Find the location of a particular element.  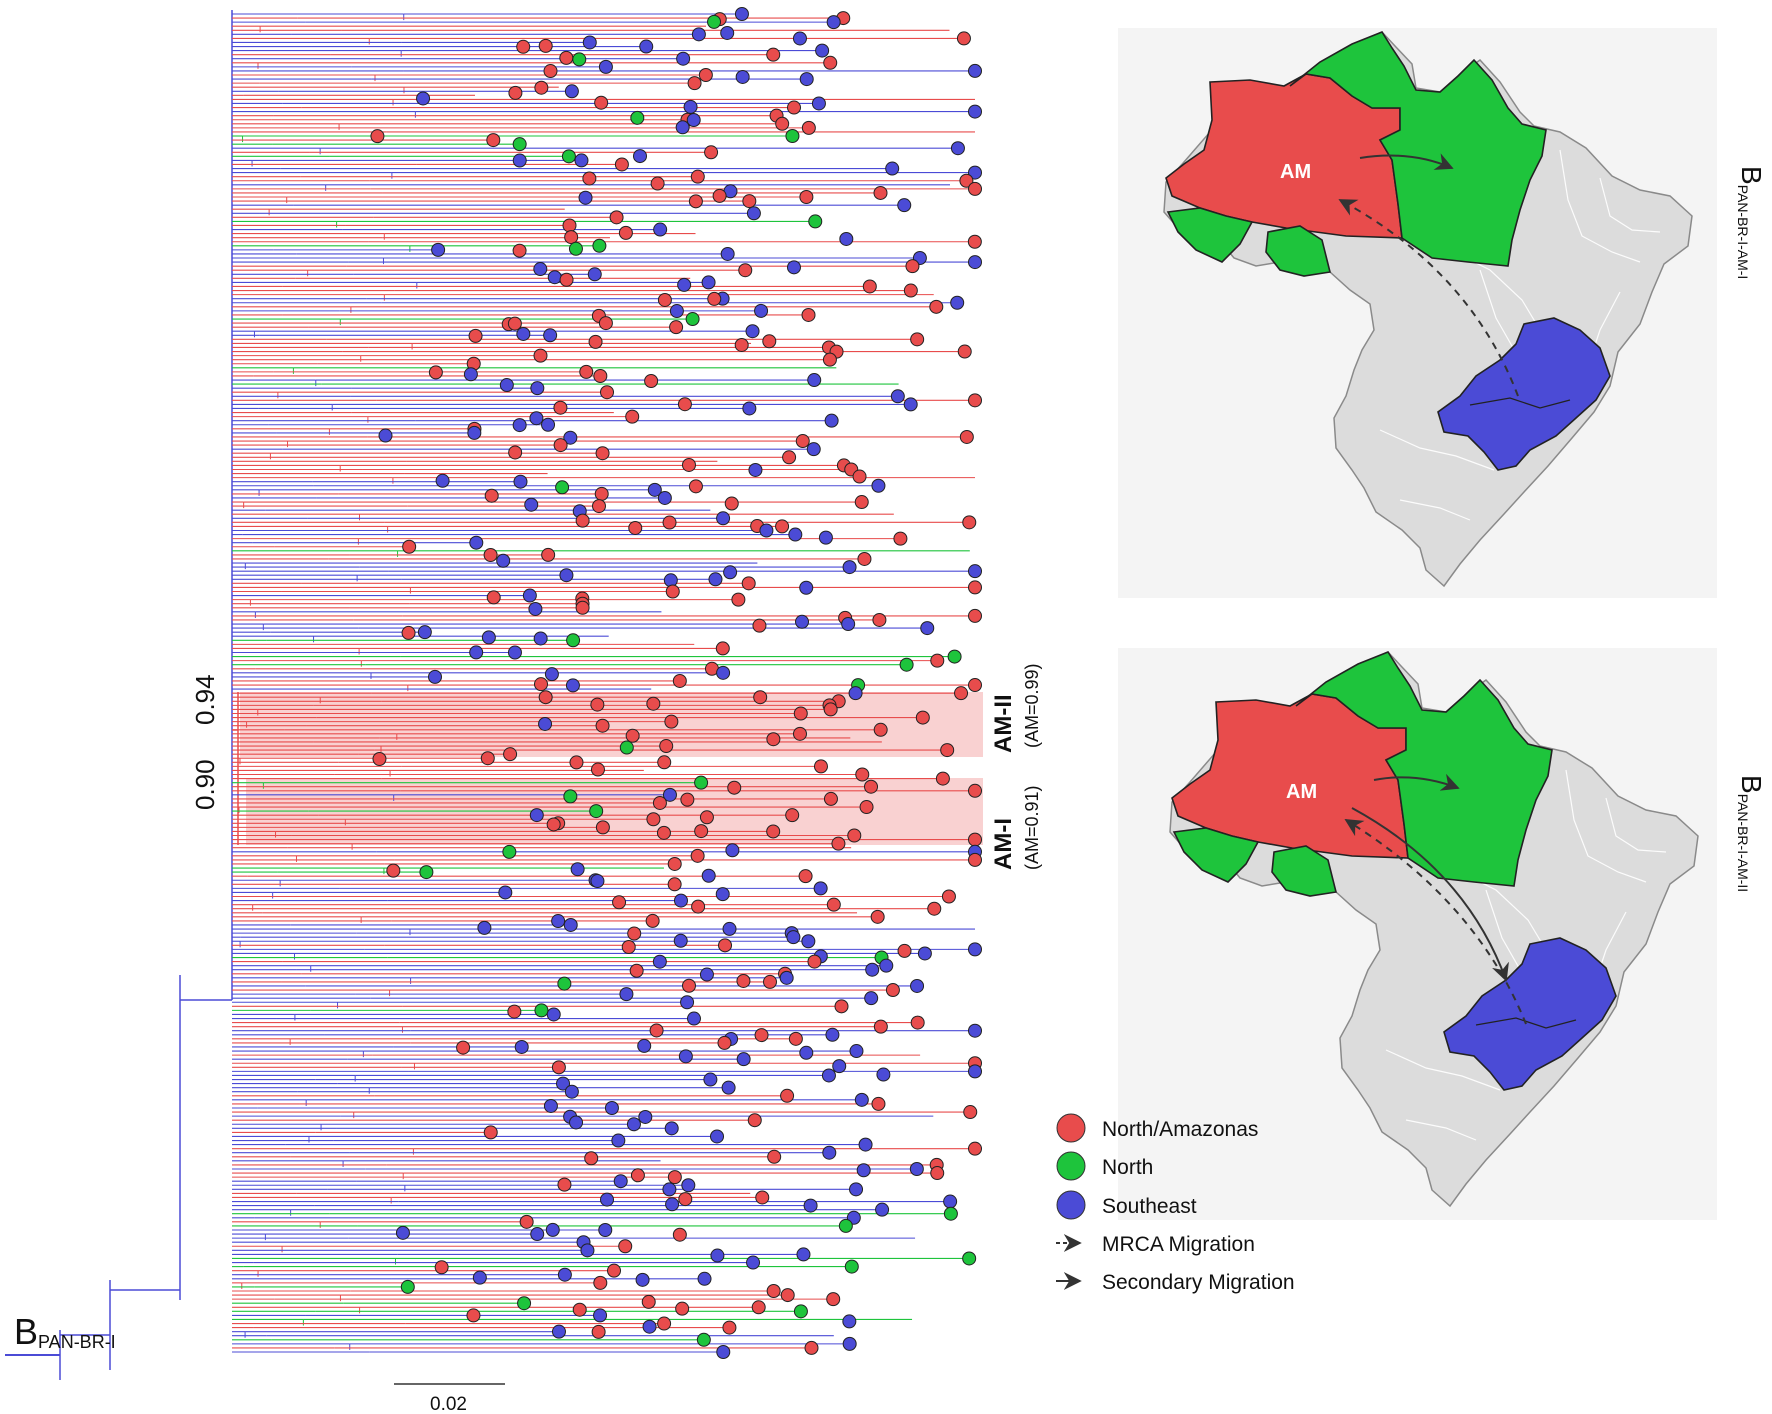

legend-swatch-north is located at coordinates (1071, 1166).